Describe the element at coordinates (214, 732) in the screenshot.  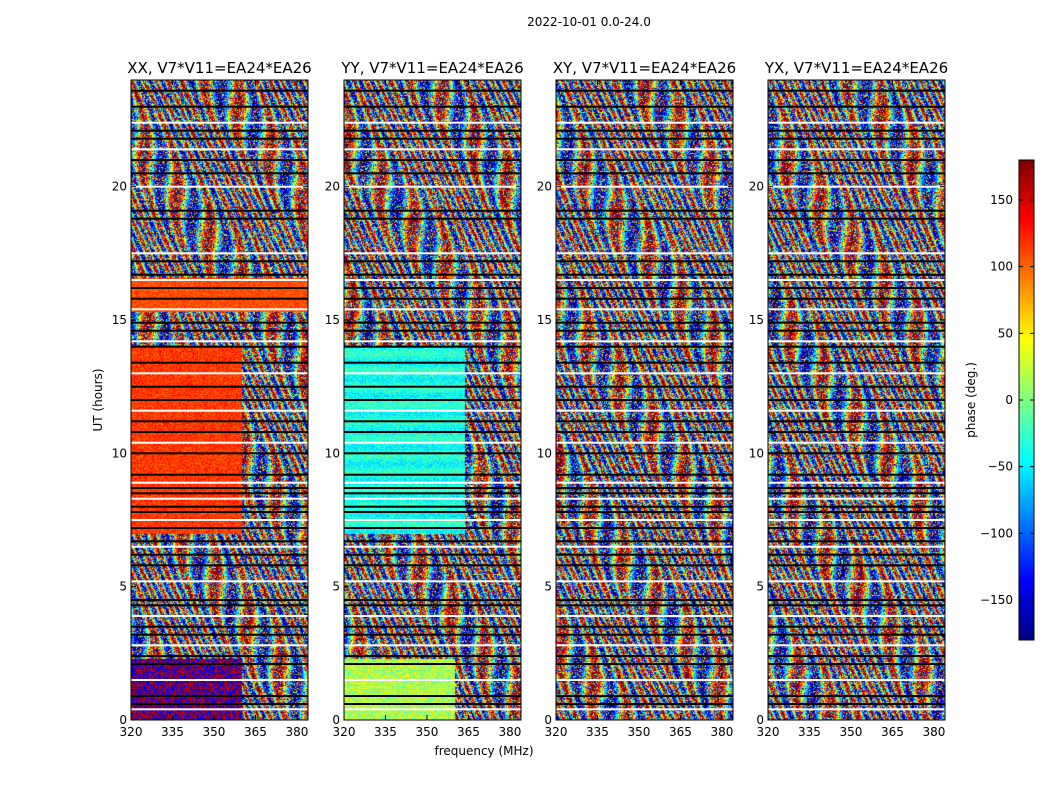
I see `x-tick-label: 350` at that location.